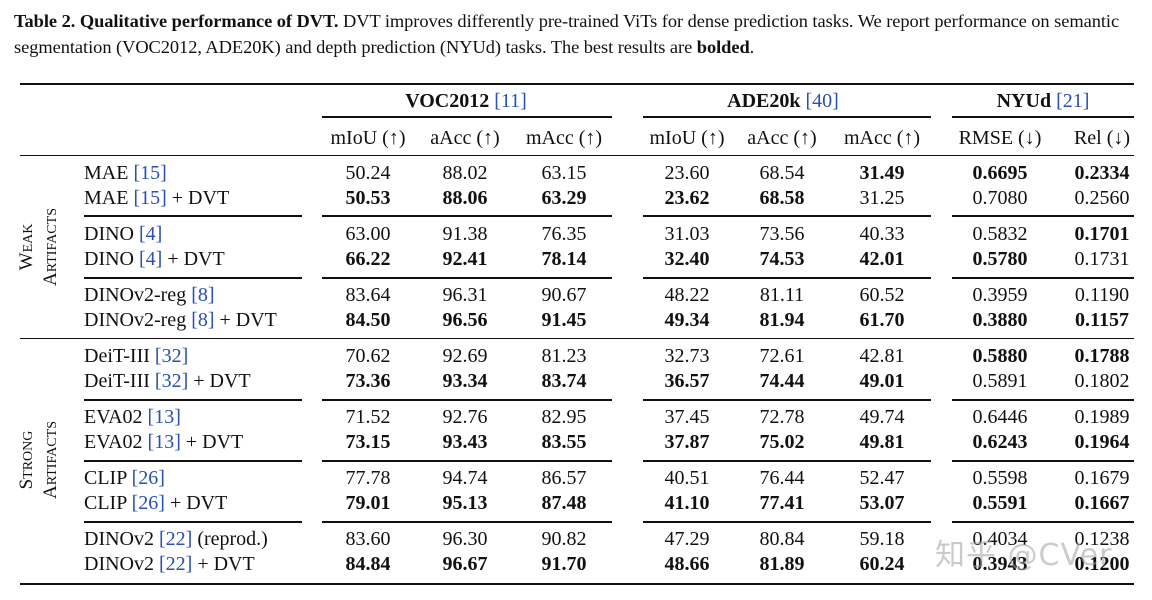 The height and width of the screenshot is (600, 1152). Describe the element at coordinates (564, 478) in the screenshot. I see `metric-value: 86.57` at that location.